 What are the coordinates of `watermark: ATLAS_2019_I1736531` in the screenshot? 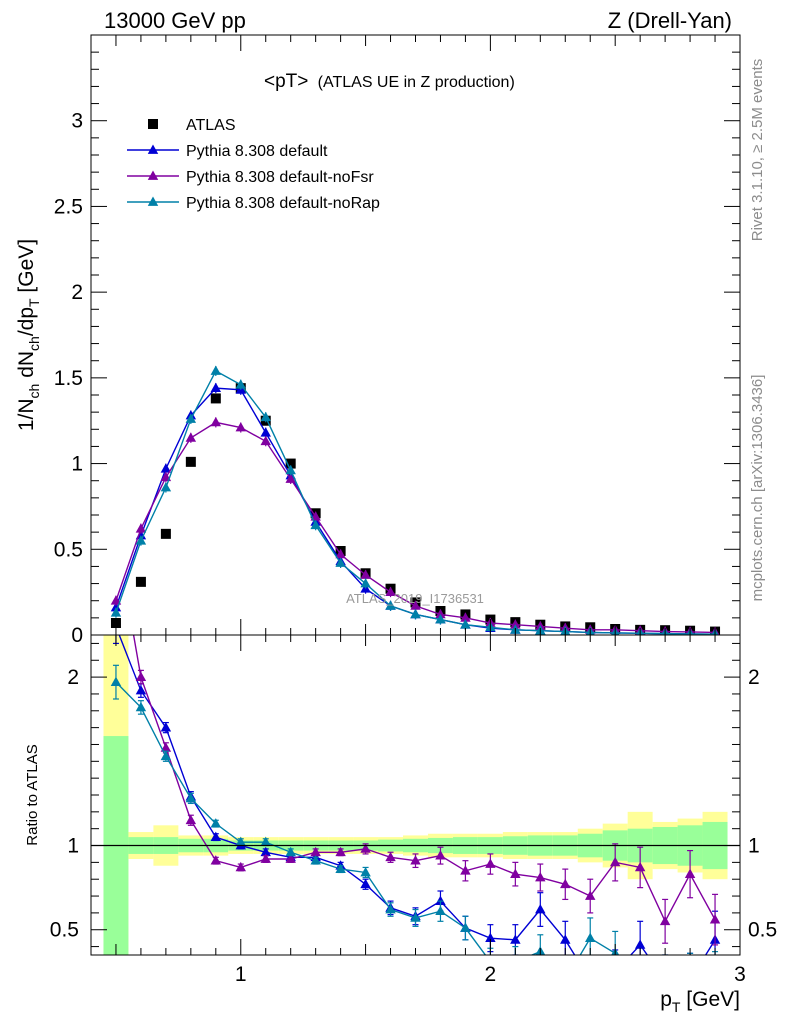 It's located at (415, 598).